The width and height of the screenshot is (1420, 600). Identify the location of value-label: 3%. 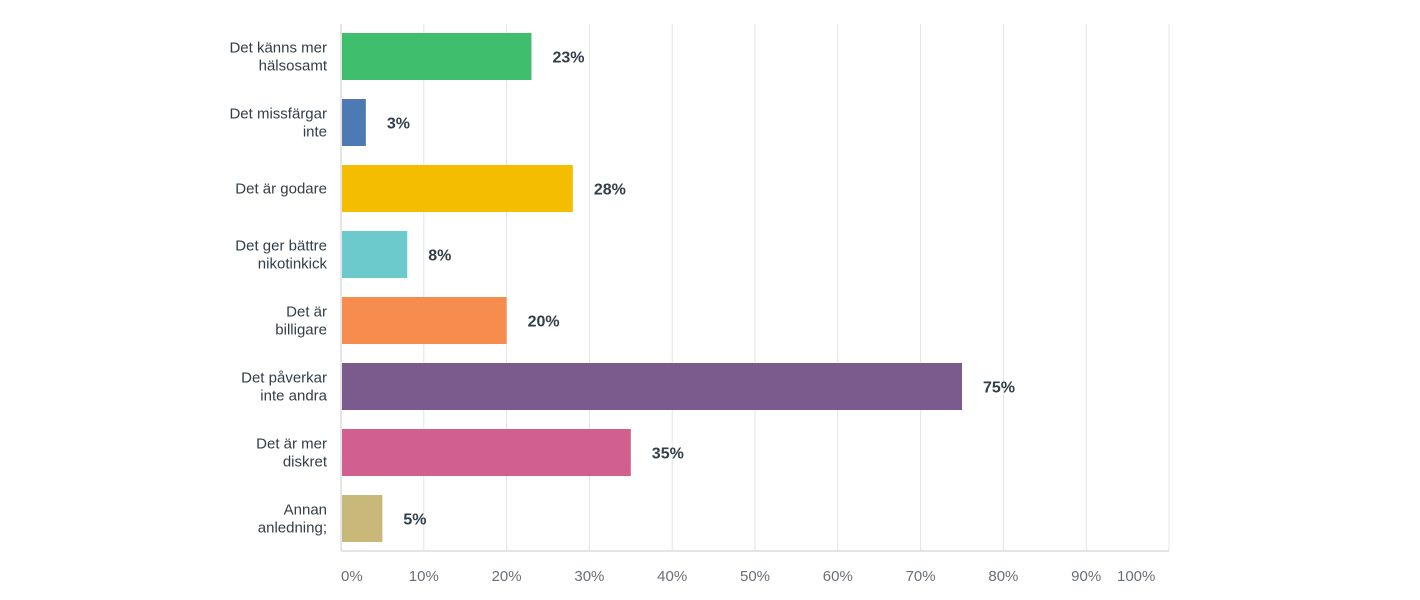
(398, 124).